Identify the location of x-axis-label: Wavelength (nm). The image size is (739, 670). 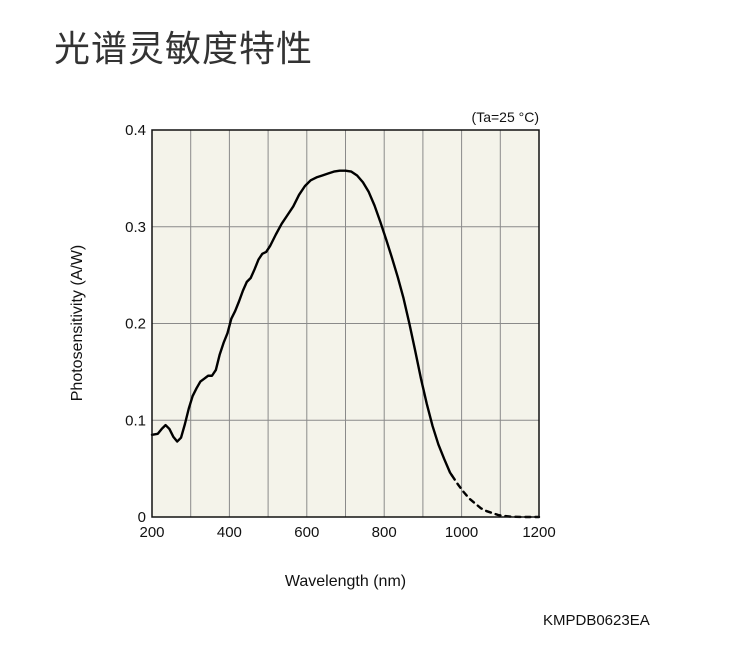
(345, 581).